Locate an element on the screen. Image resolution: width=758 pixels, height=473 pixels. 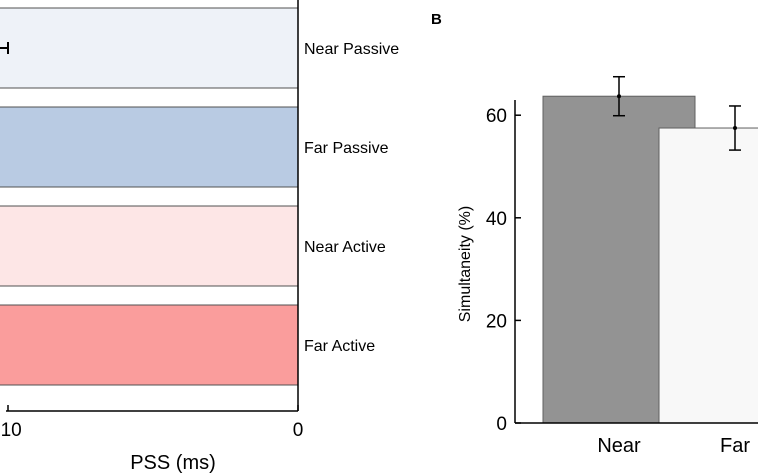
error-bar-near-passive is located at coordinates (4, 48).